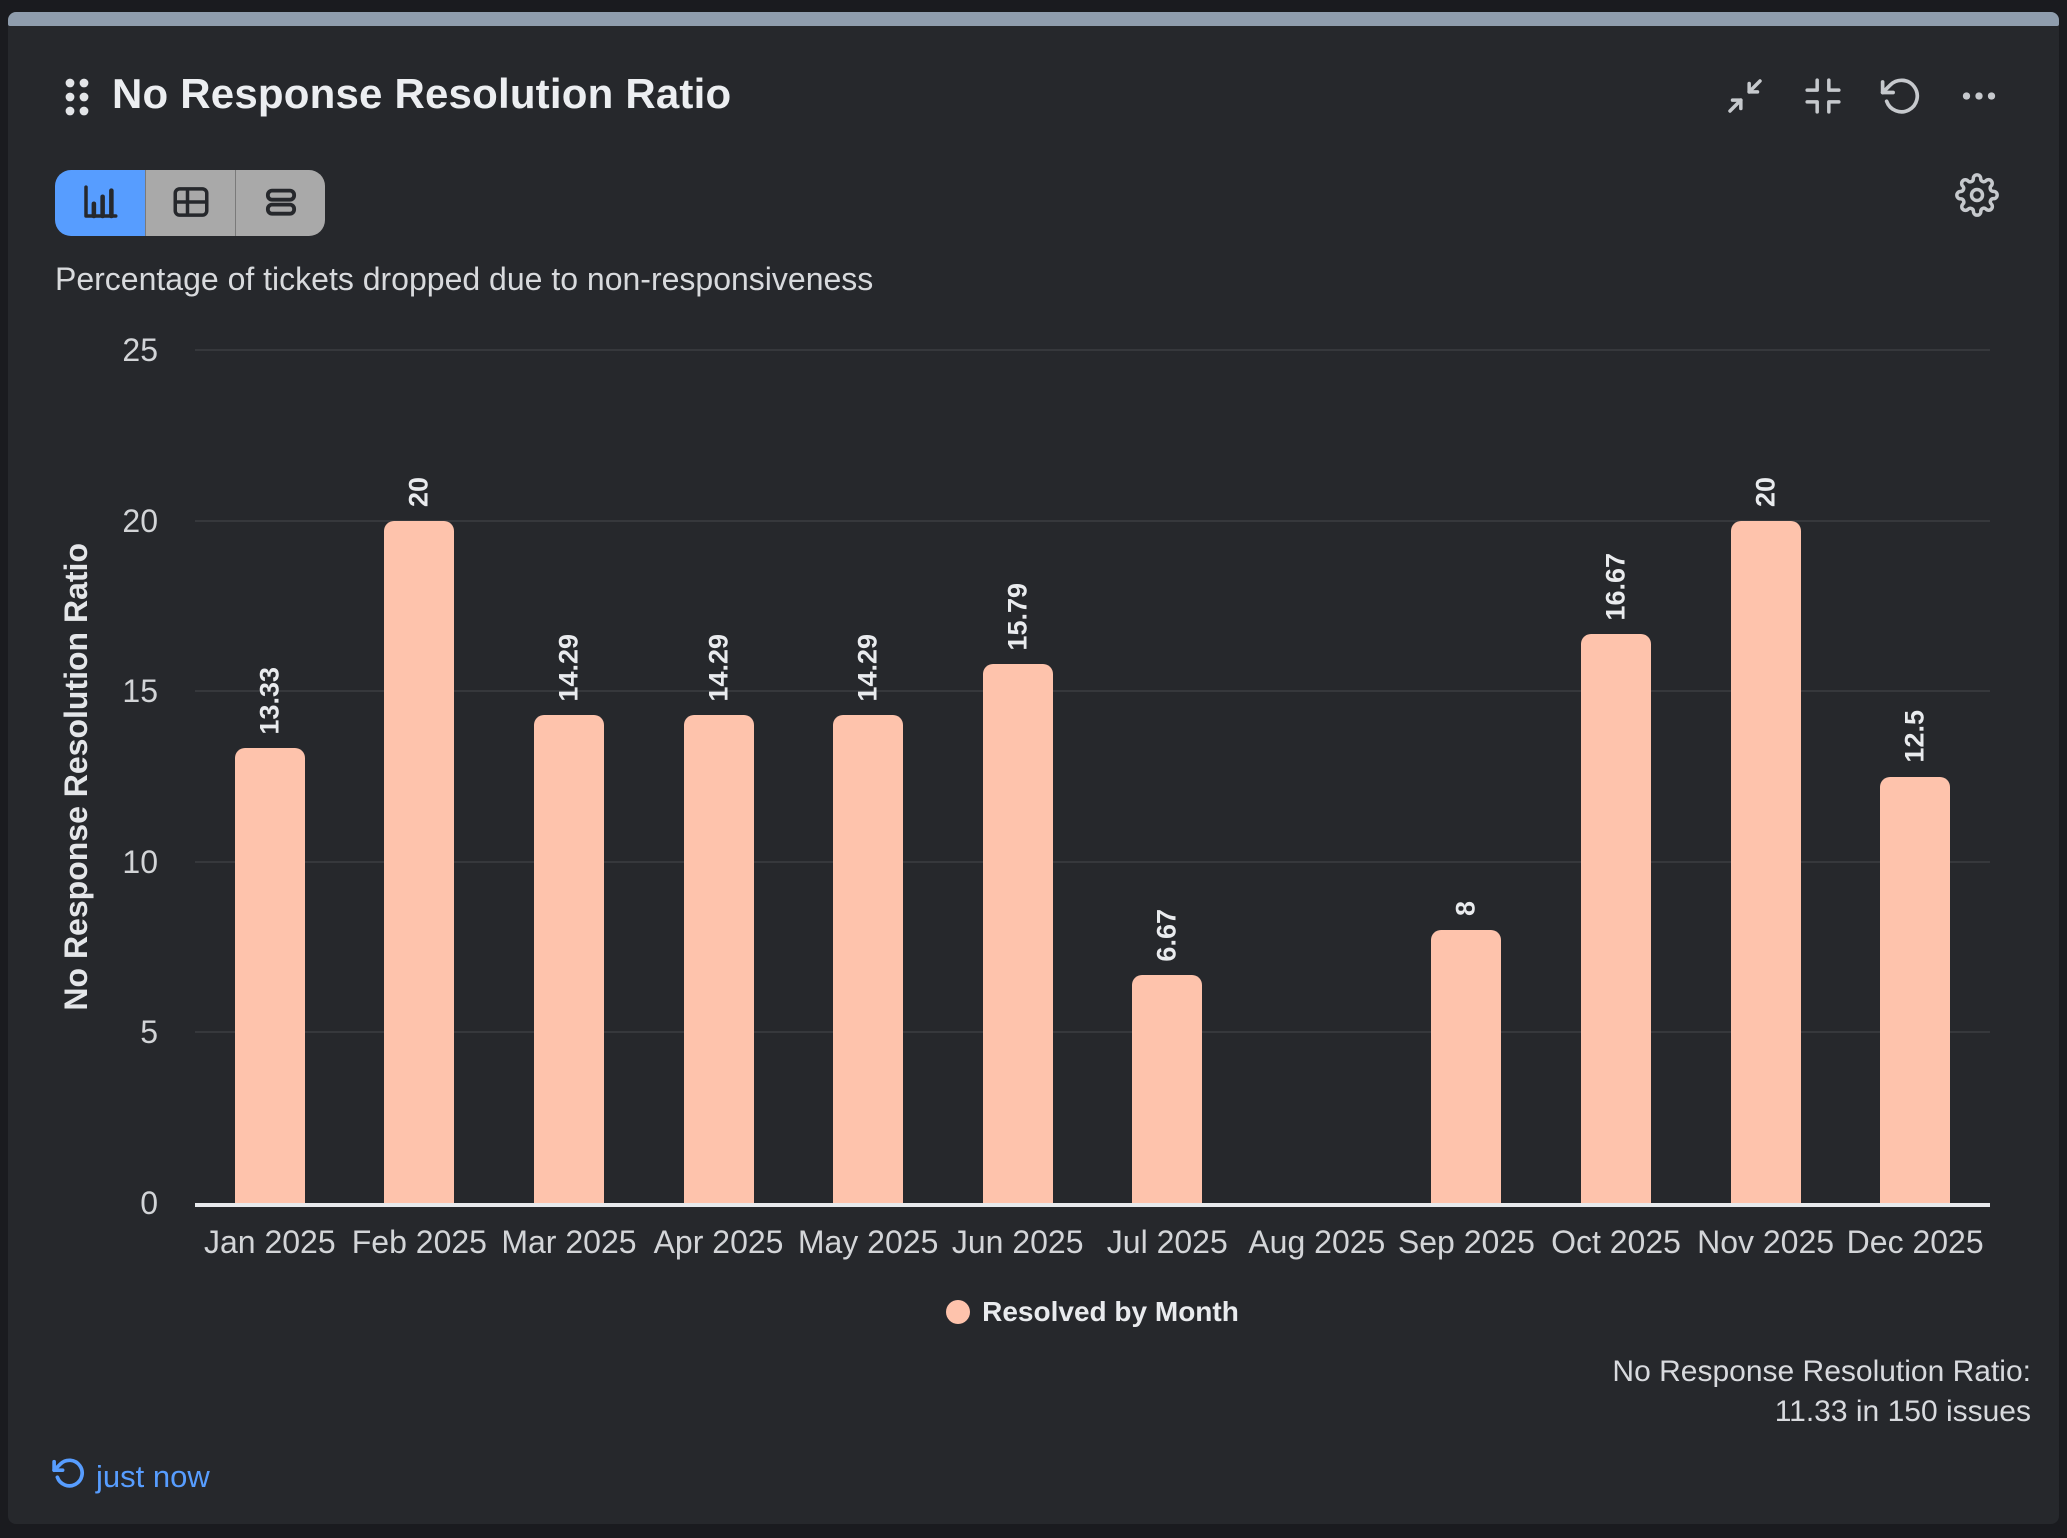 Image resolution: width=2067 pixels, height=1538 pixels. Describe the element at coordinates (1915, 1242) in the screenshot. I see `x-tick-label: Dec 2025` at that location.